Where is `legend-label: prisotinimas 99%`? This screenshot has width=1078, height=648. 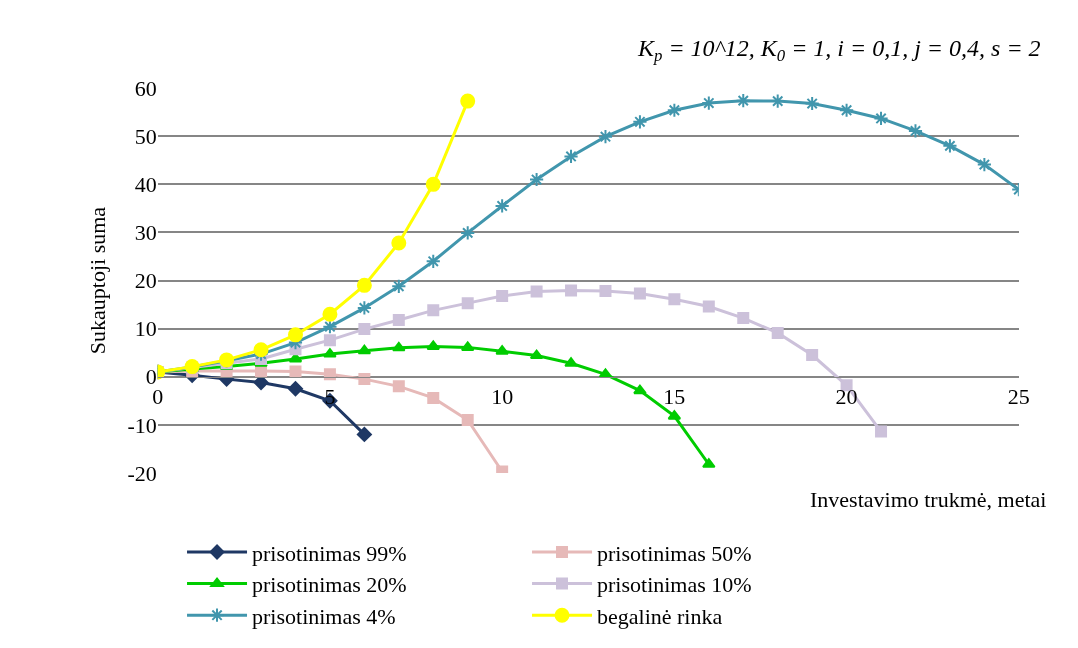
legend-label: prisotinimas 99% is located at coordinates (329, 553).